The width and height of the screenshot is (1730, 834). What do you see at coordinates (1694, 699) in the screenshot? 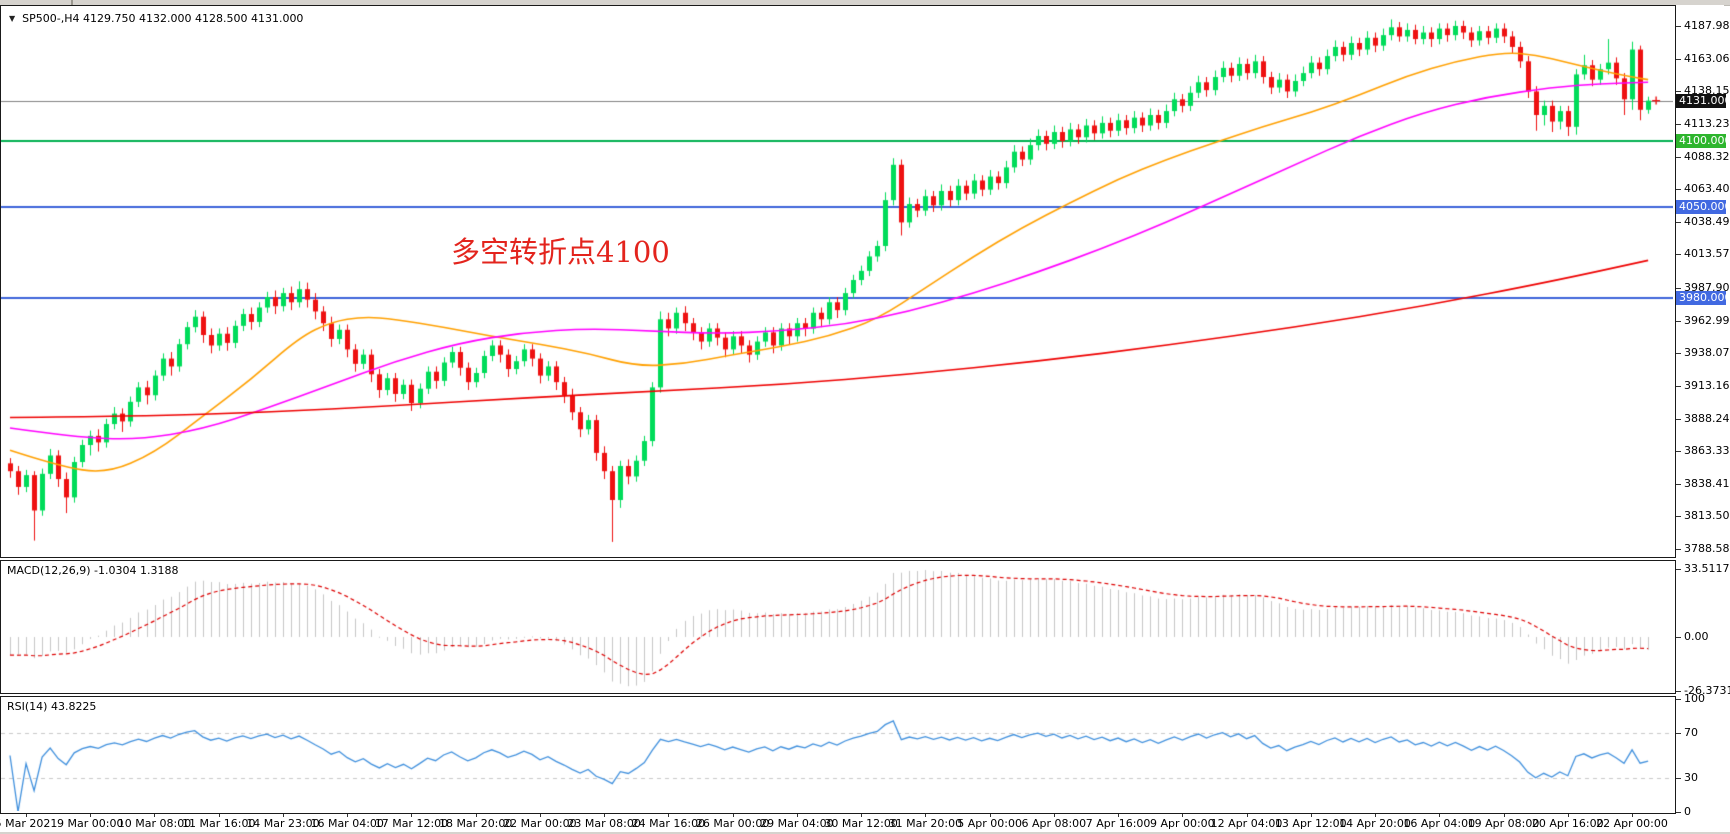
I see `rsi-tick-label: 100` at bounding box center [1694, 699].